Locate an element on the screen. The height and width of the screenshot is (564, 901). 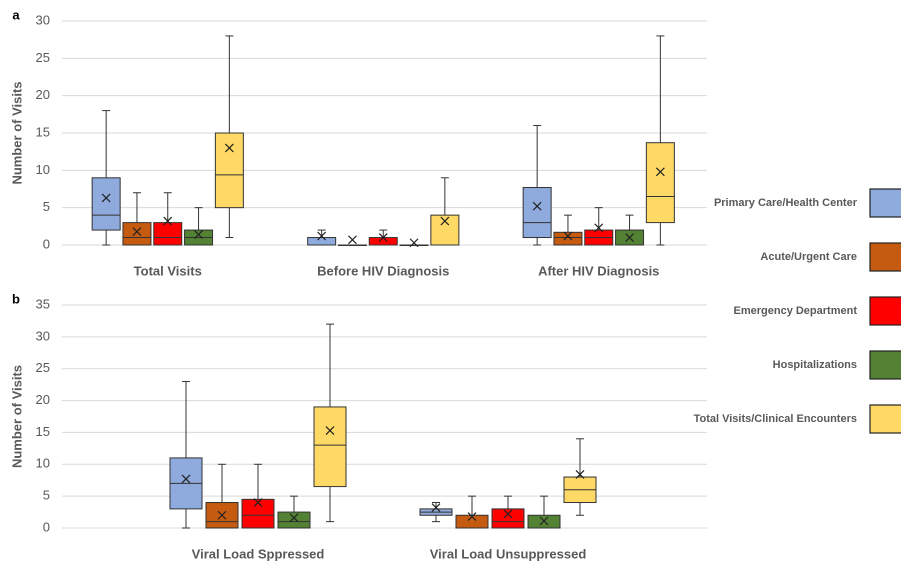
legend-label: Total Visits/Clinical Encounters is located at coordinates (775, 419).